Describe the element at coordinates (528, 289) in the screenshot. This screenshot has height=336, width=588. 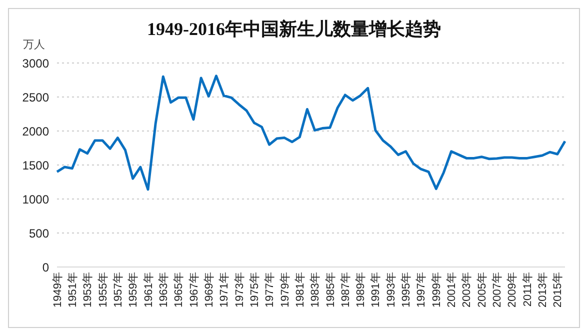
I see `x-tick-label: 2011年` at that location.